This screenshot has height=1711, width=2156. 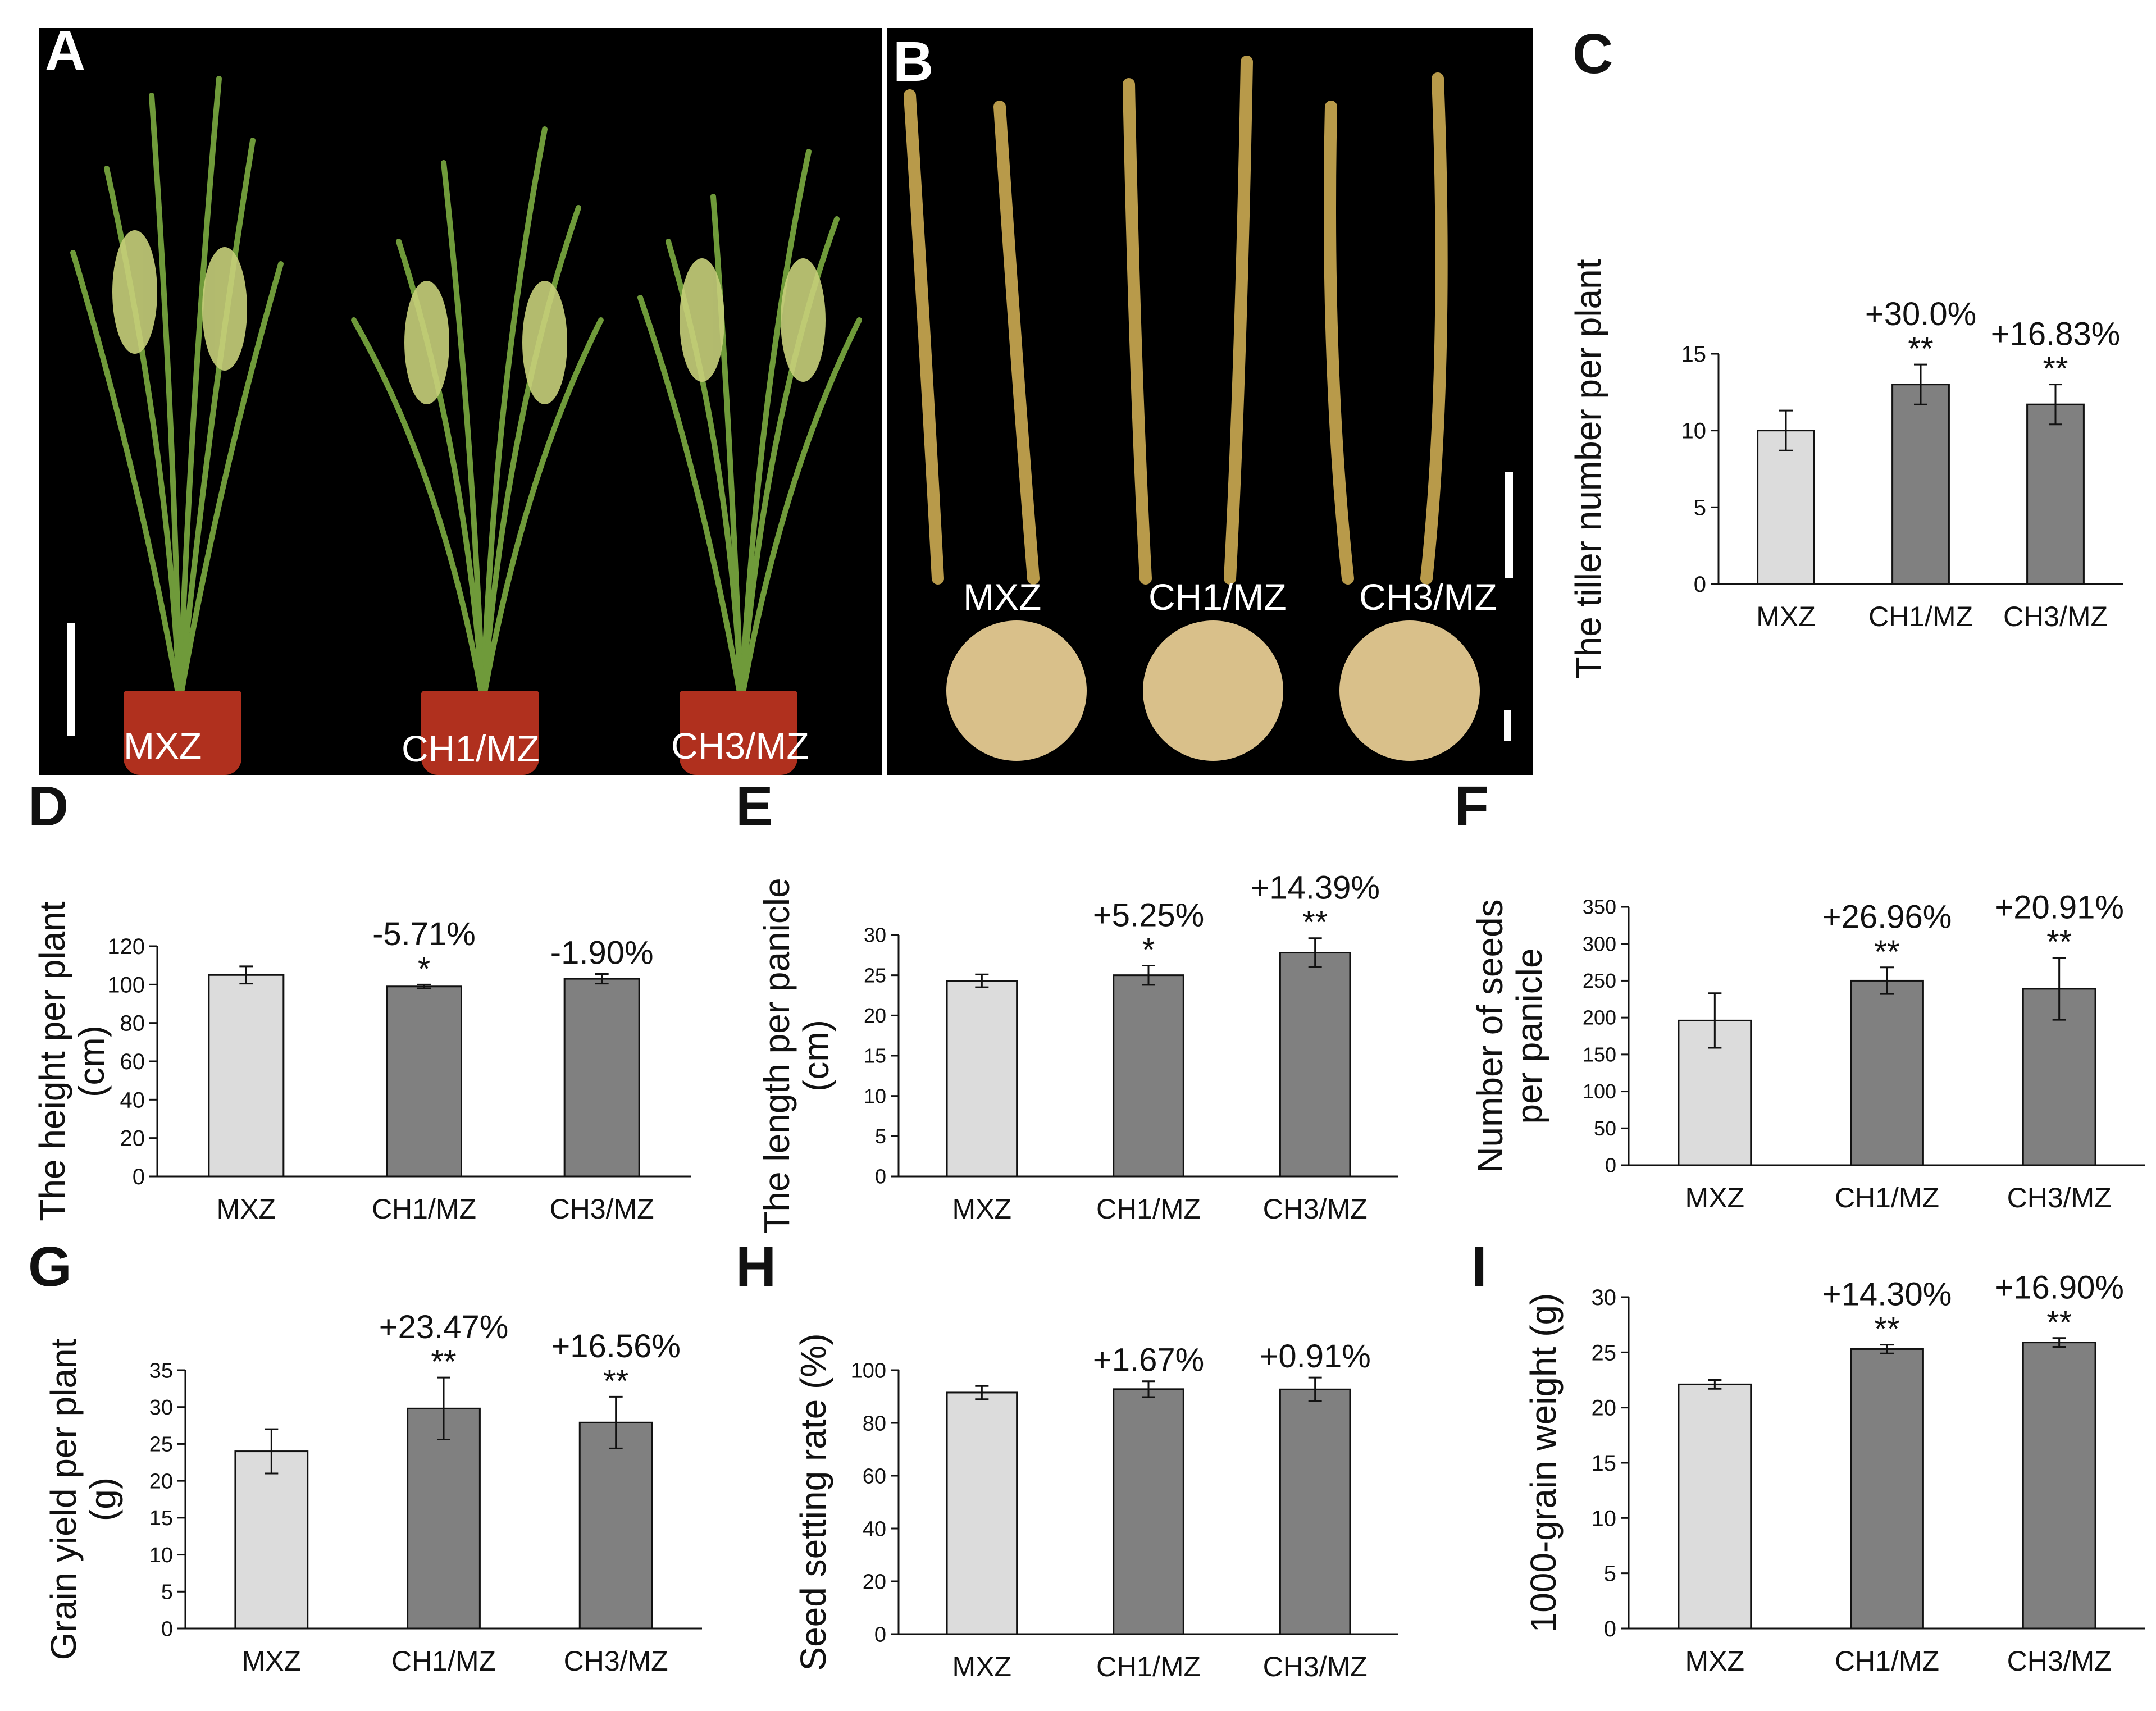 What do you see at coordinates (2059, 907) in the screenshot?
I see `percent-change-label: +20.91%` at bounding box center [2059, 907].